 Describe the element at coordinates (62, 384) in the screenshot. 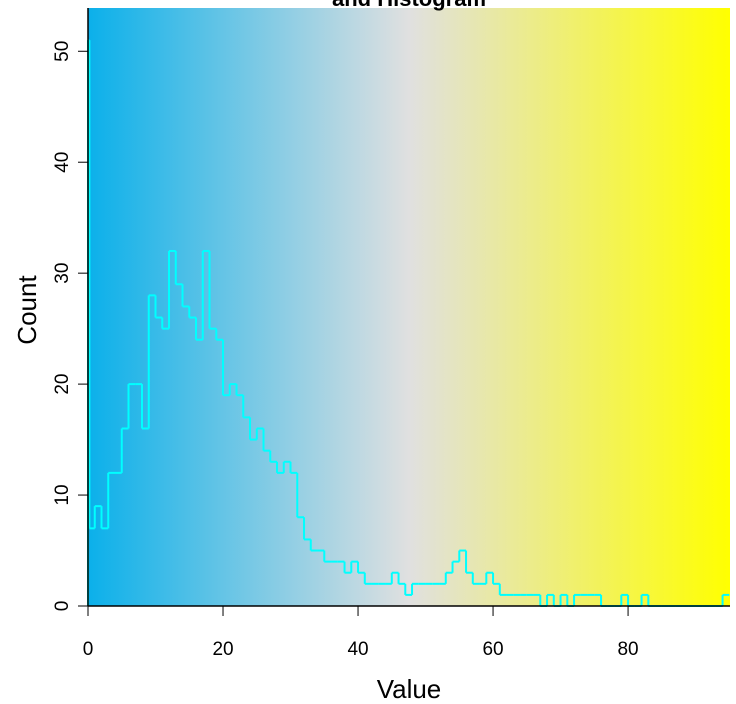

I see `y-tick-label: 20` at that location.